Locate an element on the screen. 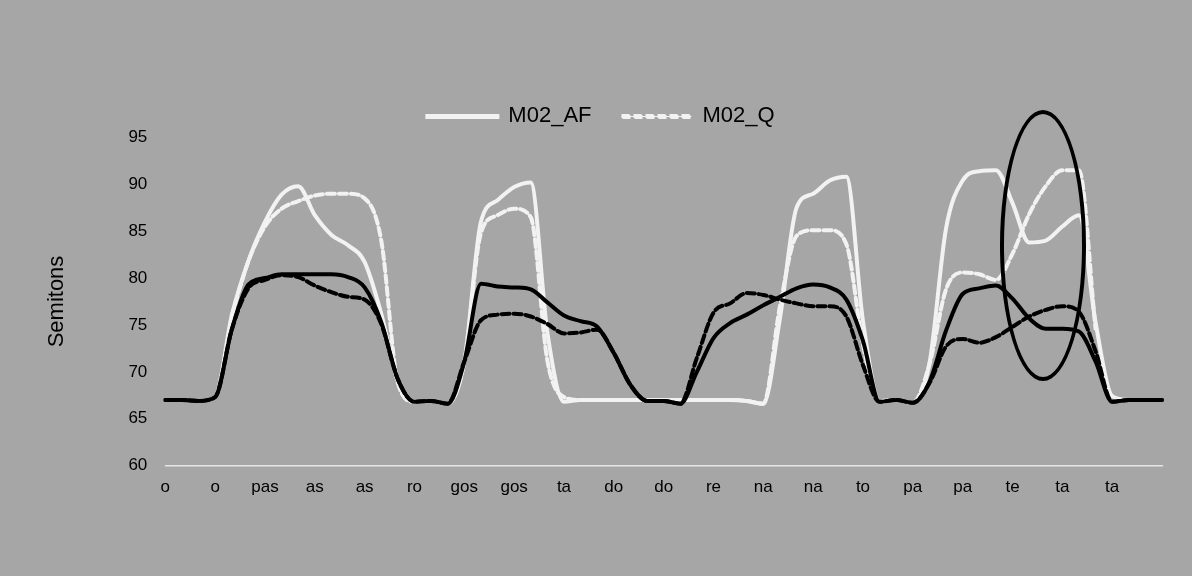 The image size is (1192, 576). x-tick-label: pas is located at coordinates (265, 487).